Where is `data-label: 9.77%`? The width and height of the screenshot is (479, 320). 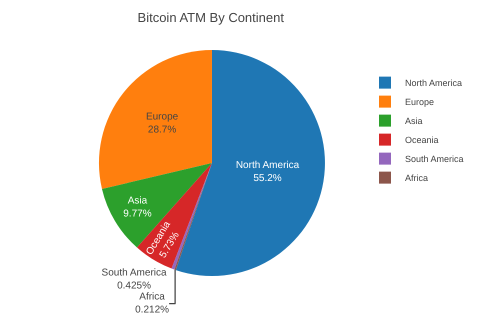 data-label: 9.77% is located at coordinates (137, 214).